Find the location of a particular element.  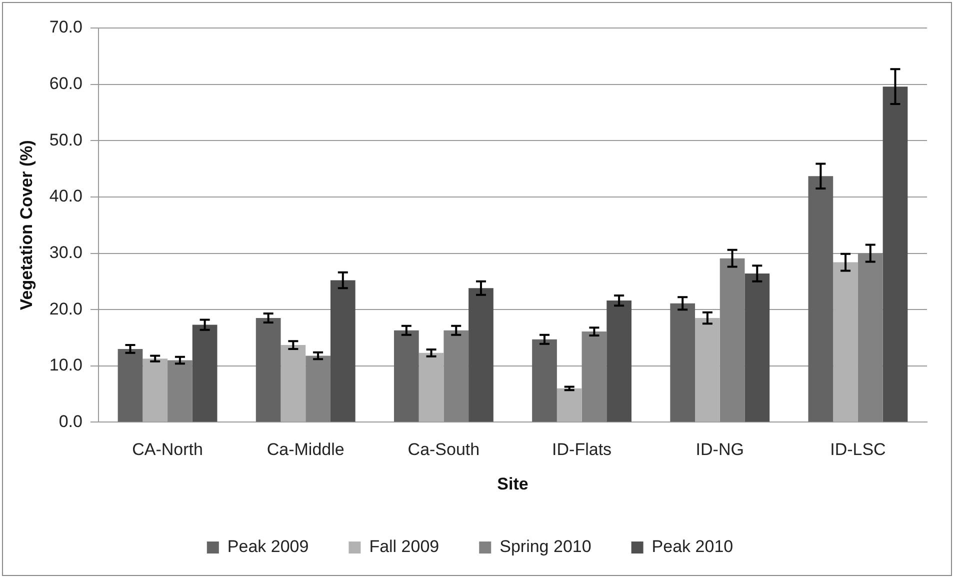

y-axis-title: Vegetation Cover (%) is located at coordinates (26, 225).